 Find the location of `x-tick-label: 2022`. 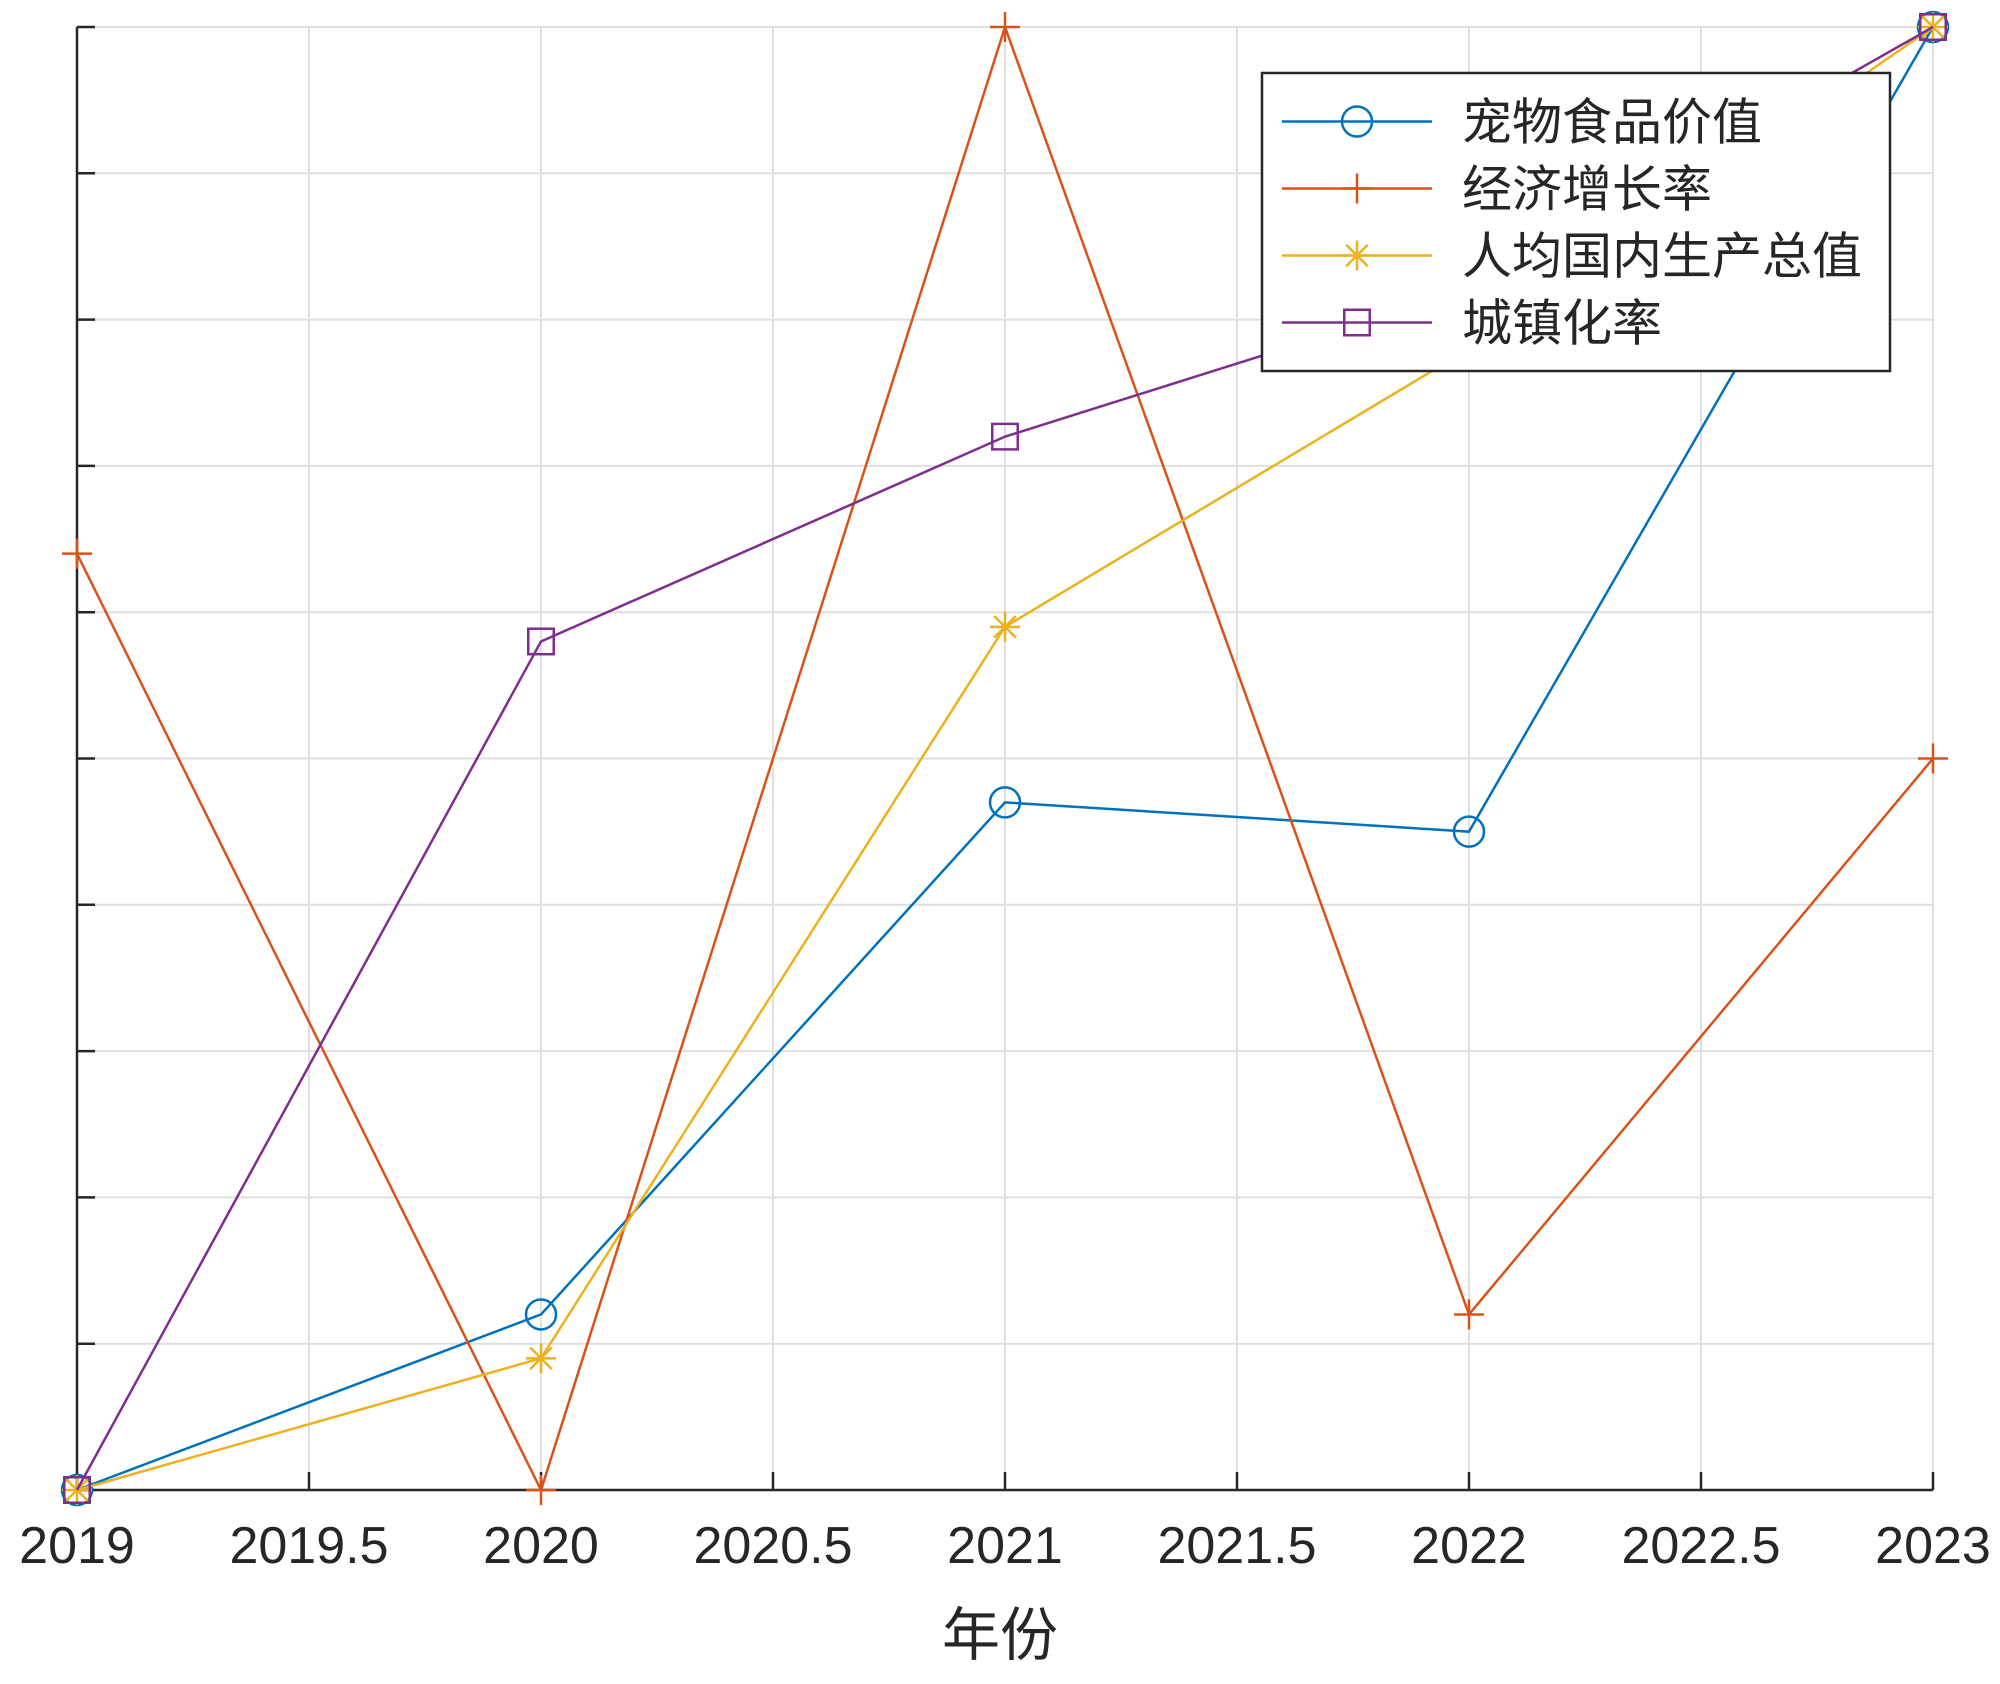

x-tick-label: 2022 is located at coordinates (1469, 1546).